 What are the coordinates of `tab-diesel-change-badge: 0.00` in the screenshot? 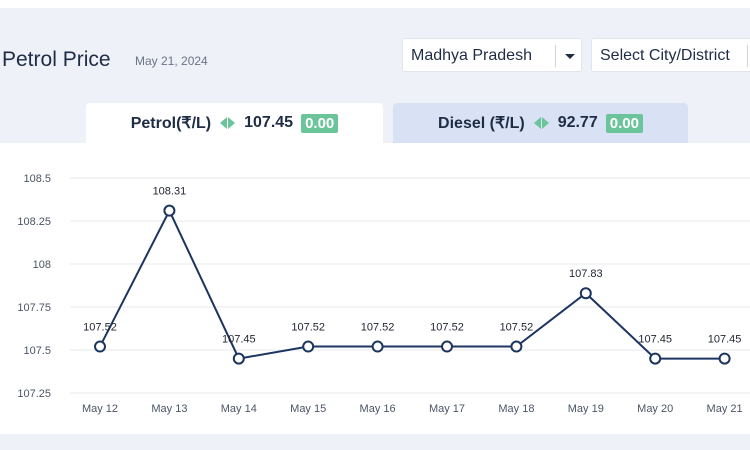 It's located at (624, 123).